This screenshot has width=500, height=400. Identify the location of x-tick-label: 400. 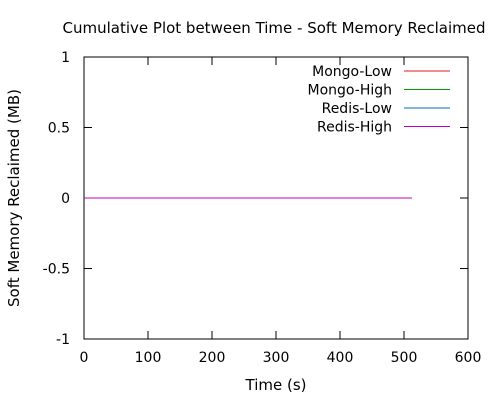
(340, 358).